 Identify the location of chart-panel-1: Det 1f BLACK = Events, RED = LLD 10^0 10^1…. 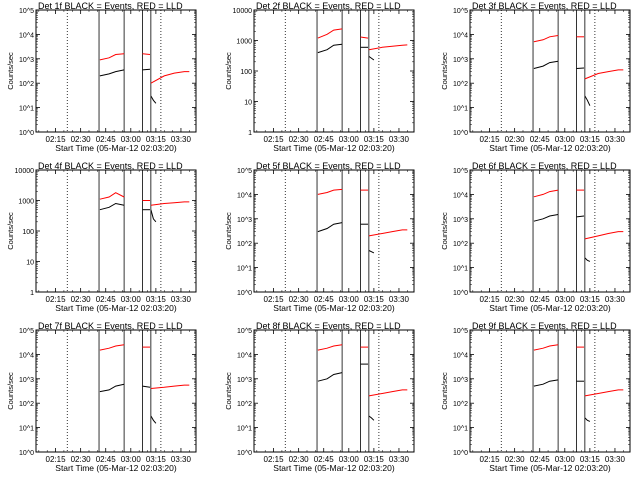
(101, 77).